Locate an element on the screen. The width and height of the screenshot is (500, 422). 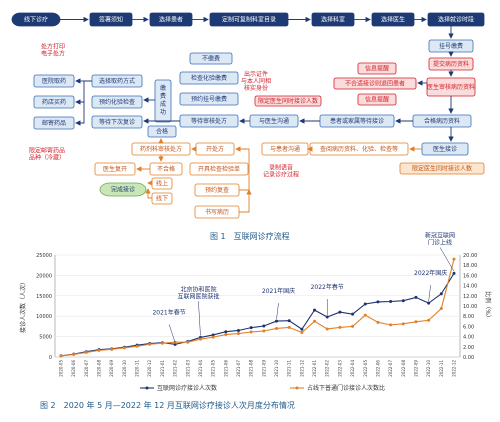
open-exam-box: 开具检查检验单 is located at coordinates (219, 169).